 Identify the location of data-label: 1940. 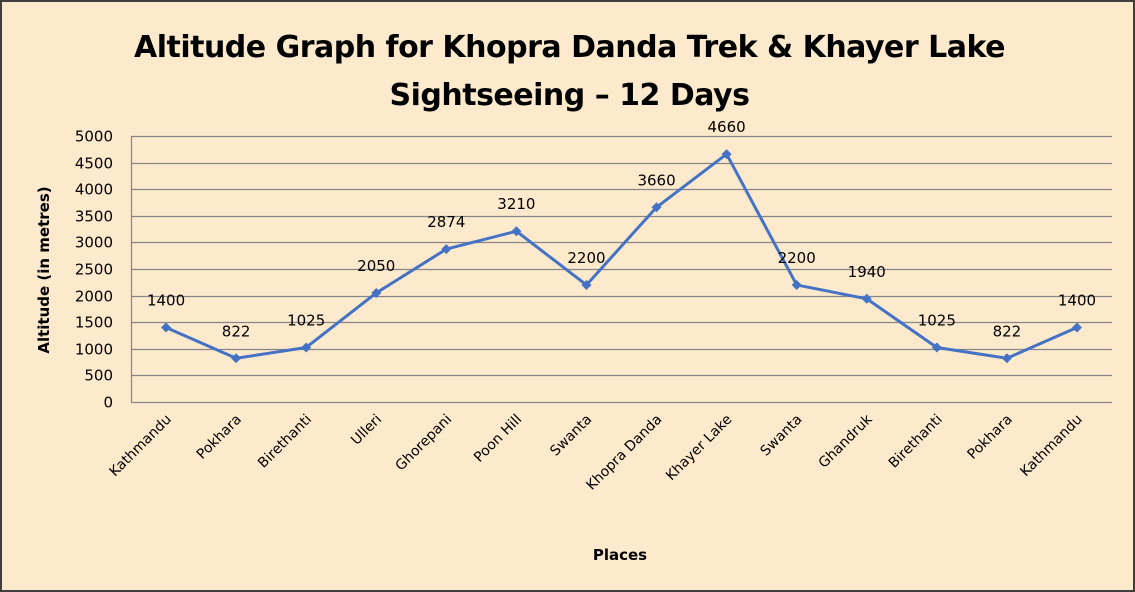
(867, 272).